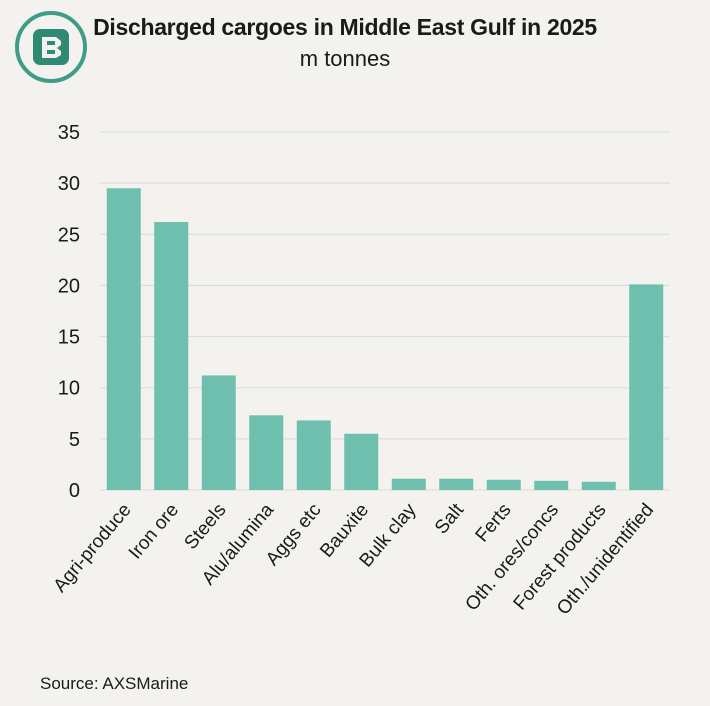 Image resolution: width=710 pixels, height=706 pixels. What do you see at coordinates (69, 286) in the screenshot?
I see `y-tick-label: 20` at bounding box center [69, 286].